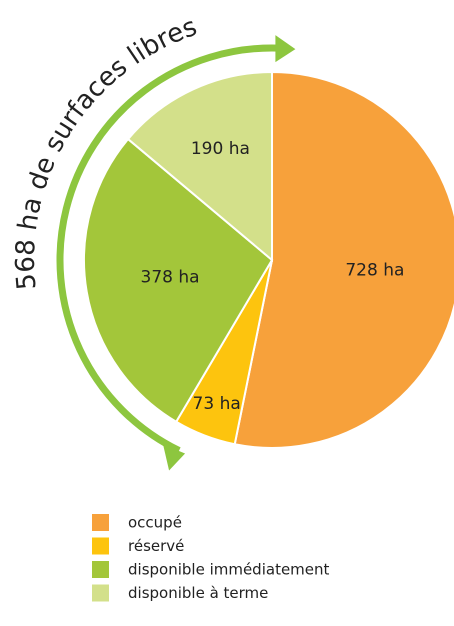 This screenshot has height=626, width=454. What do you see at coordinates (217, 404) in the screenshot?
I see `slice-label: 73 ha` at bounding box center [217, 404].